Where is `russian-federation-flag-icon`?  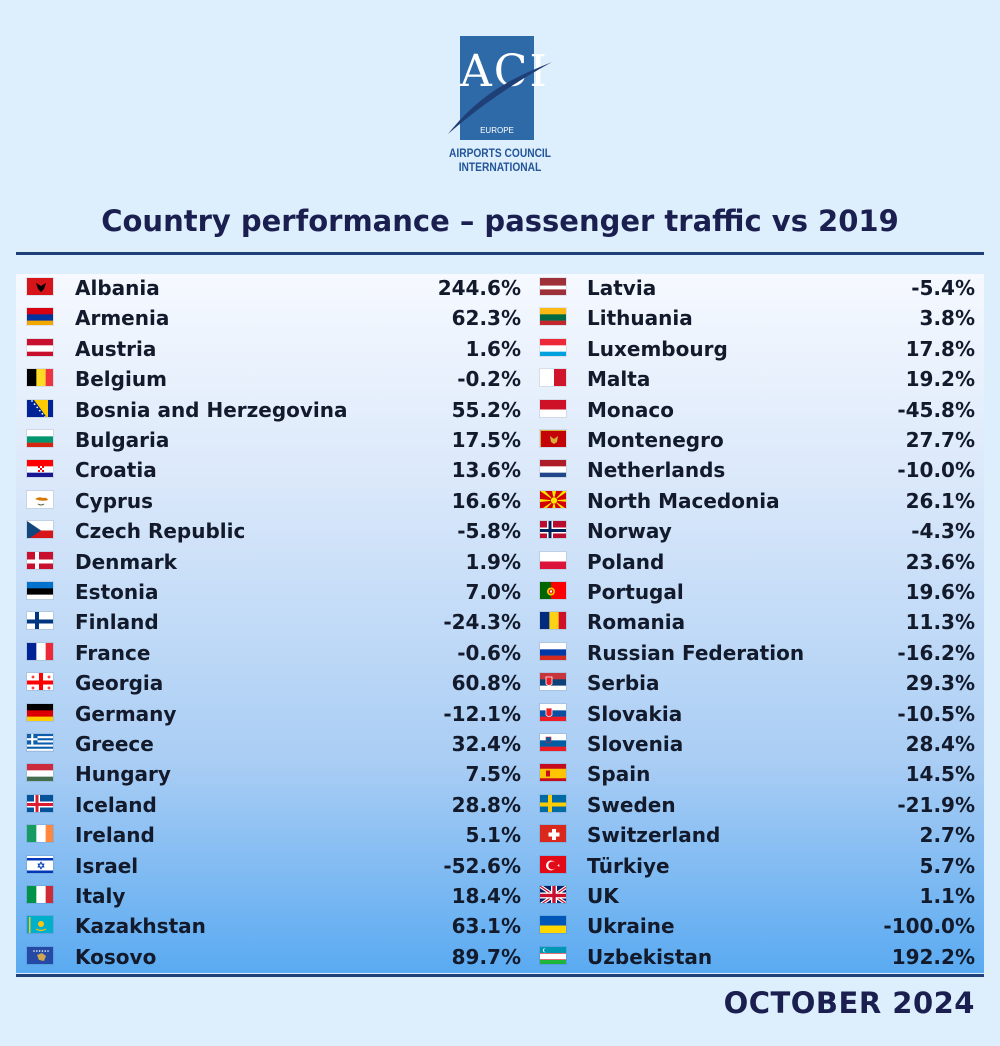
russian-federation-flag-icon is located at coordinates (553, 651).